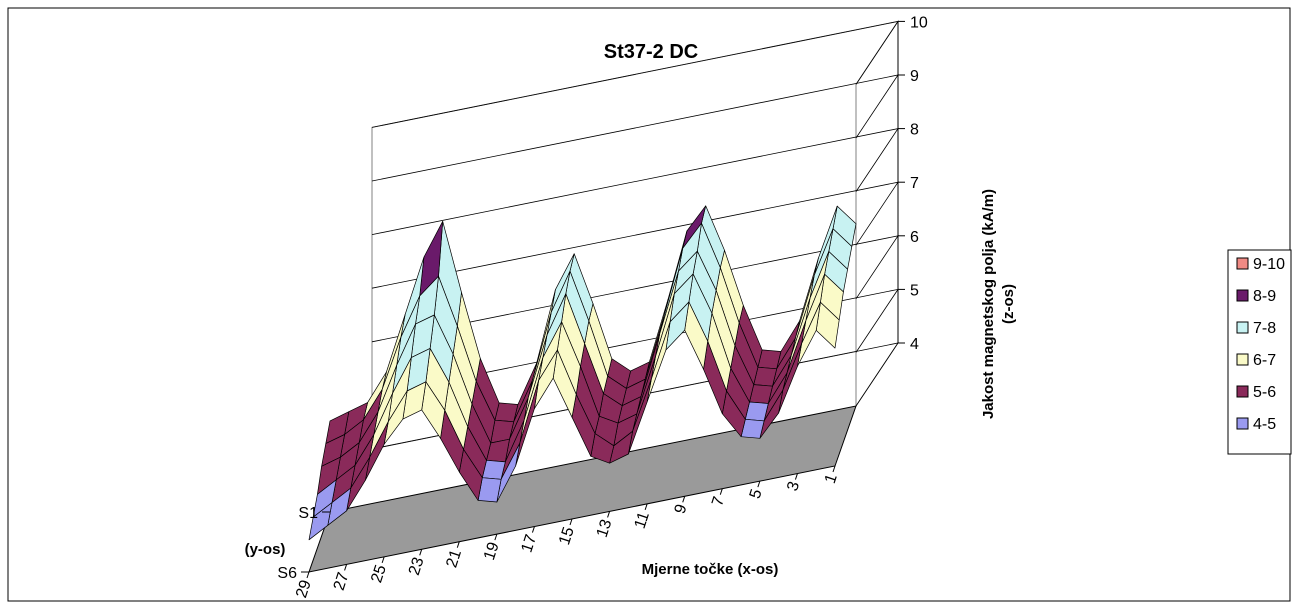 The image size is (1298, 614). What do you see at coordinates (998, 304) in the screenshot?
I see `z-axis-title-group: Jakost magnetskog polja (kA/m) (z-os)` at bounding box center [998, 304].